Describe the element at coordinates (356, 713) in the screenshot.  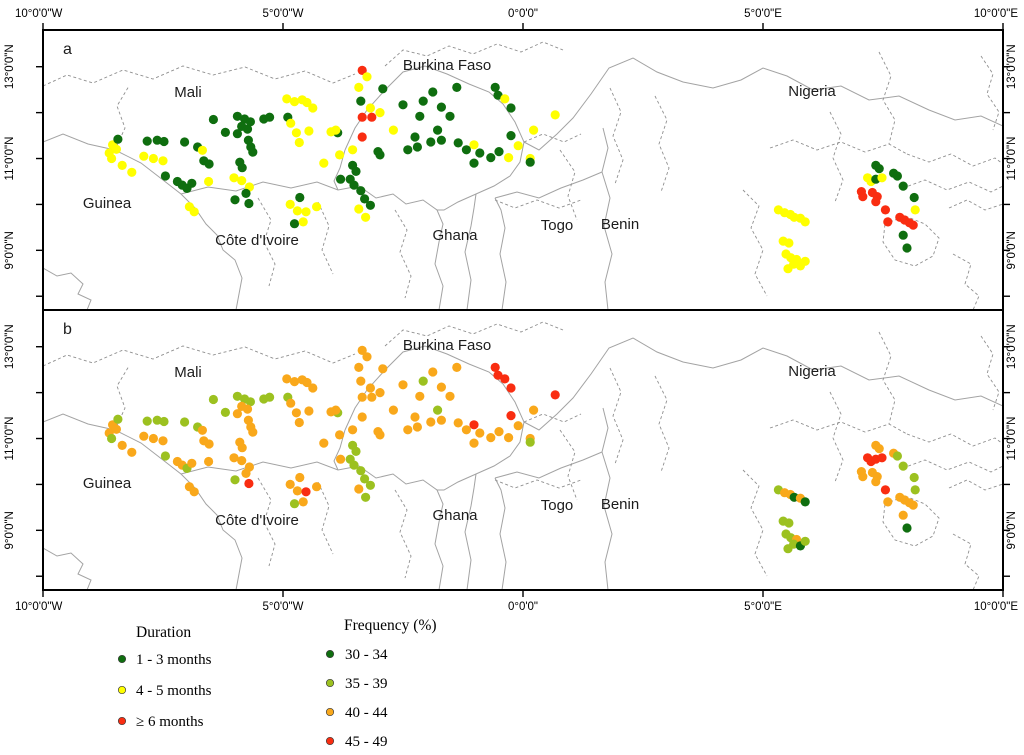
I see `legend-item-frequency-2: 40 - 44` at that location.